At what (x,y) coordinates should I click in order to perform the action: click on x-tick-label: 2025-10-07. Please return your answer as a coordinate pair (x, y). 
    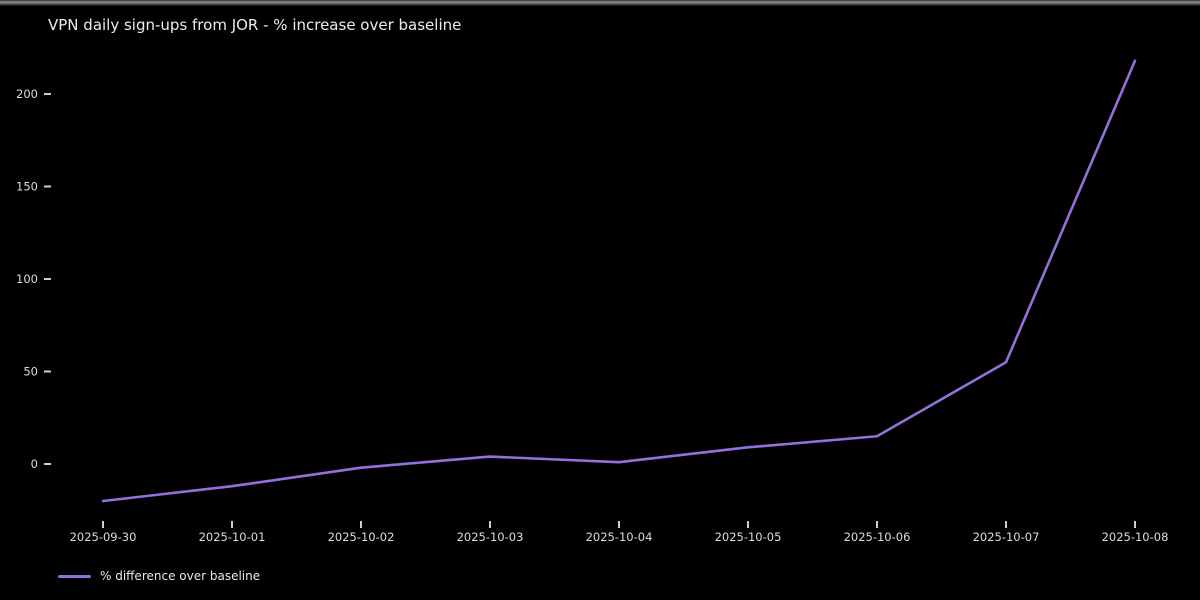
    Looking at the image, I should click on (1006, 537).